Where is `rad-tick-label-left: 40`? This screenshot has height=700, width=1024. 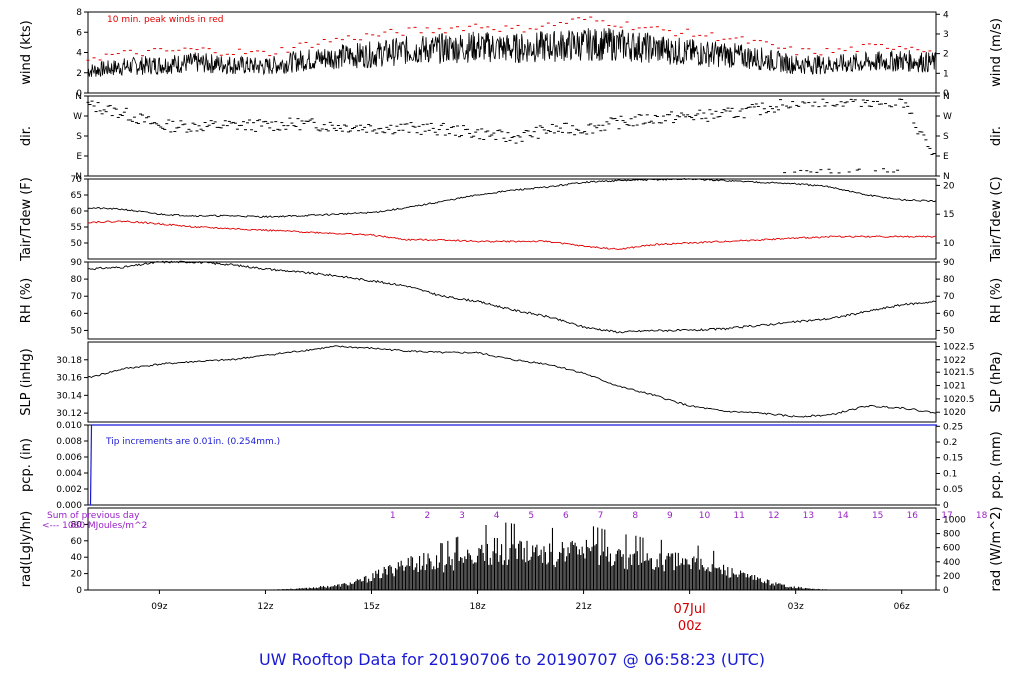 rad-tick-label-left: 40 is located at coordinates (77, 558).